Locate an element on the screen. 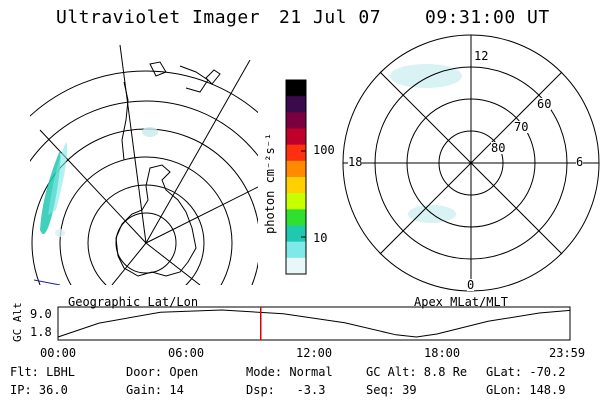  orbit-y-tick-low: 1.8 is located at coordinates (41, 332).